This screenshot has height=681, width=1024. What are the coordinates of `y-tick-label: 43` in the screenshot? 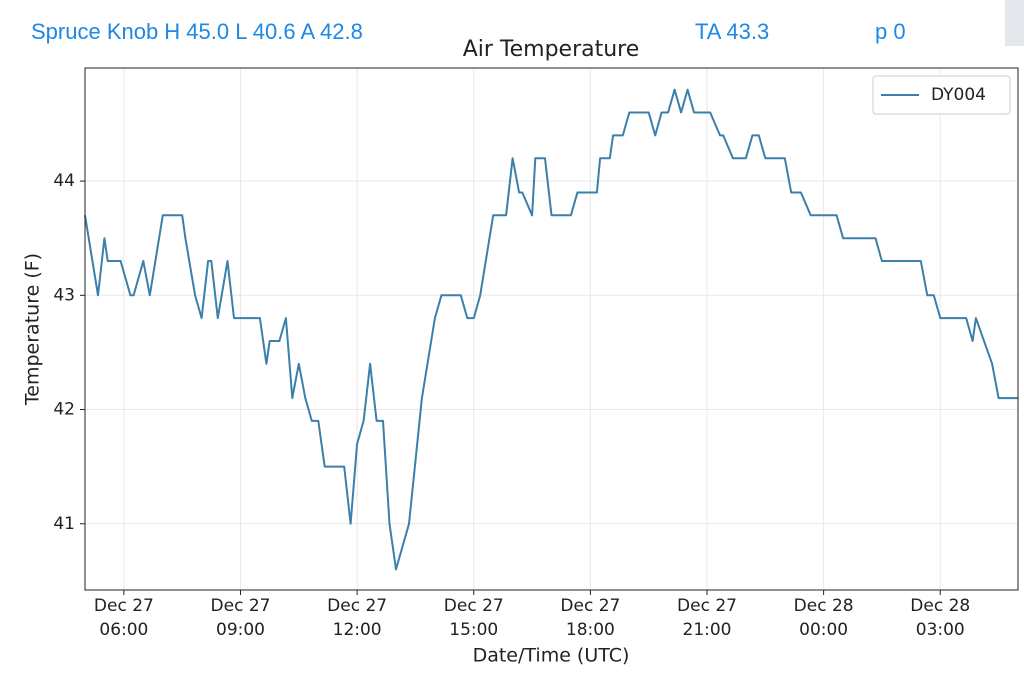 It's located at (64, 295).